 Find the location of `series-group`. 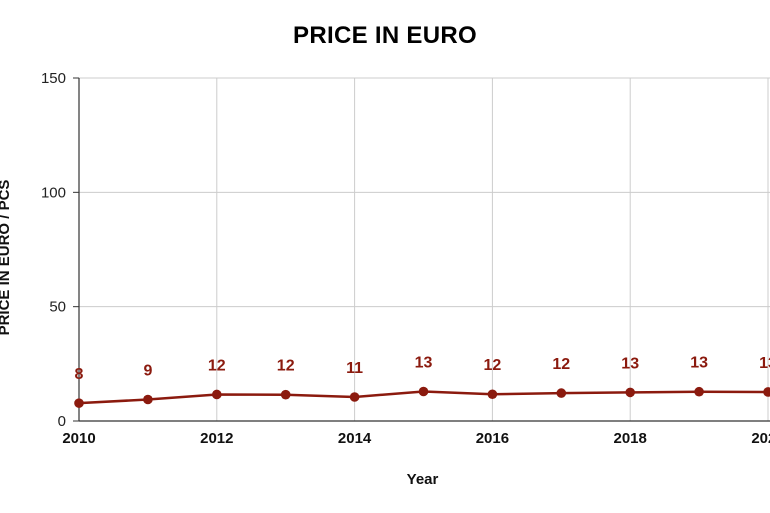

series-group is located at coordinates (422, 397).